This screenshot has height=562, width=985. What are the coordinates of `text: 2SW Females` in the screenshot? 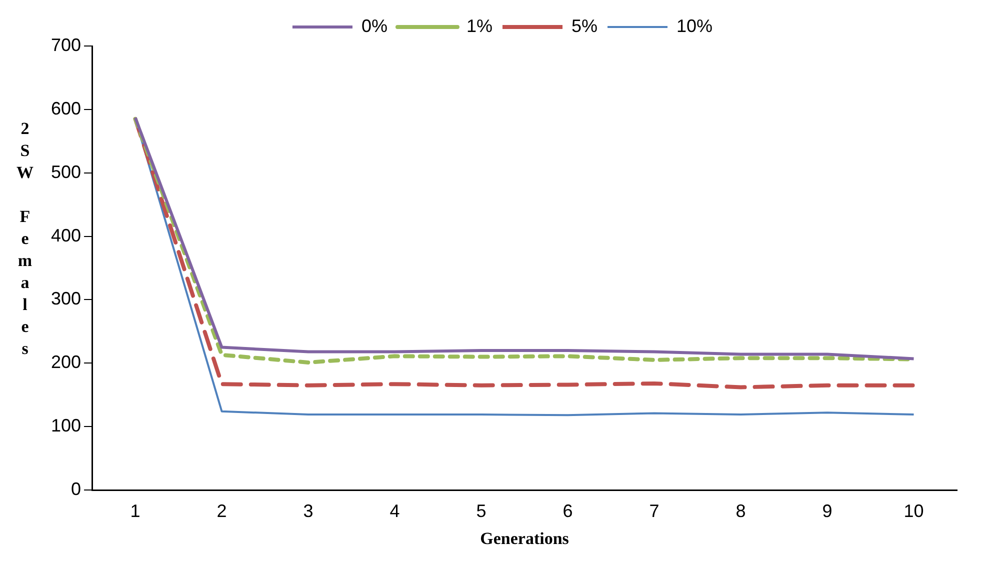 It's located at (25, 238).